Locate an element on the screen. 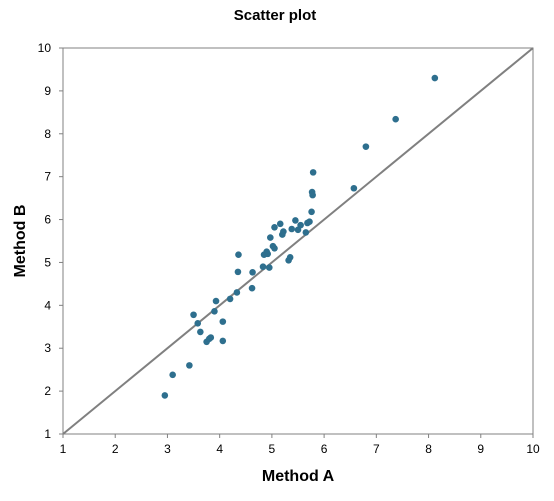  y-tick-label: 2 is located at coordinates (47, 391).